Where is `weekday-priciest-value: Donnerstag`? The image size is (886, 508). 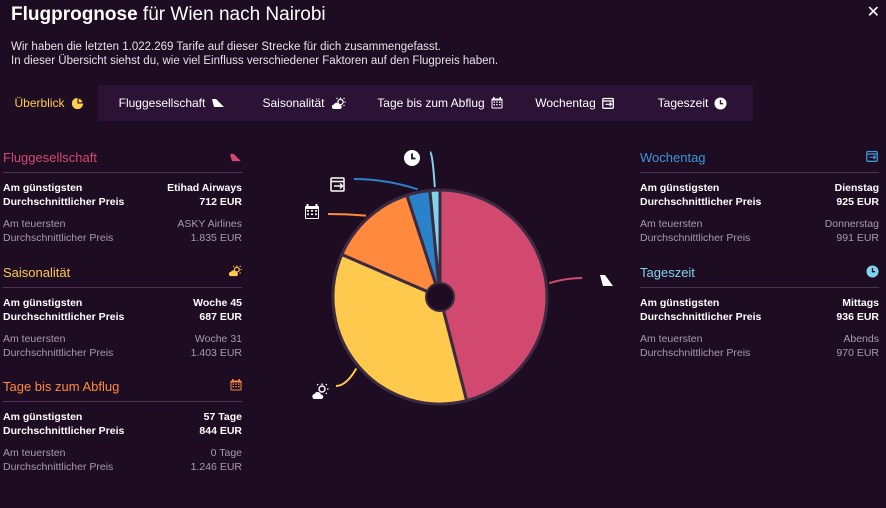
weekday-priciest-value: Donnerstag is located at coordinates (851, 224).